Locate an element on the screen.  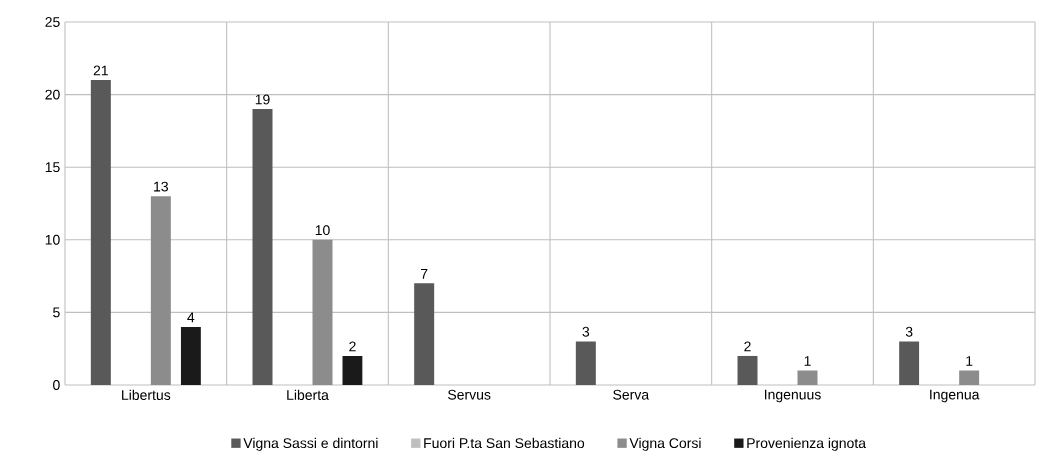
y-tick-label: 5 is located at coordinates (56, 312).